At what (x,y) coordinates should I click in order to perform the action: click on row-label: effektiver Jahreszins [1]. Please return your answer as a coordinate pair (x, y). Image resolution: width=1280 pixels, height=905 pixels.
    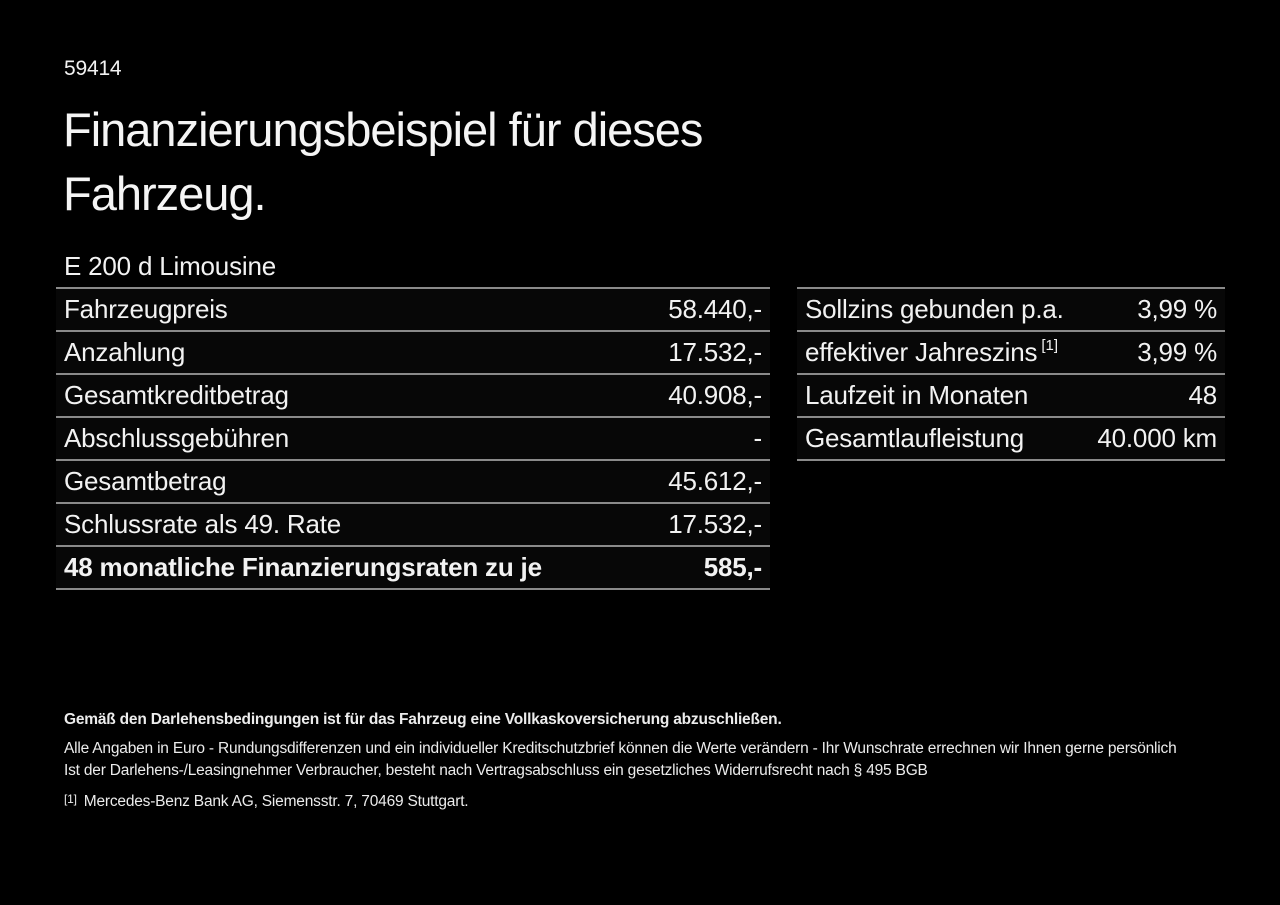
    Looking at the image, I should click on (931, 352).